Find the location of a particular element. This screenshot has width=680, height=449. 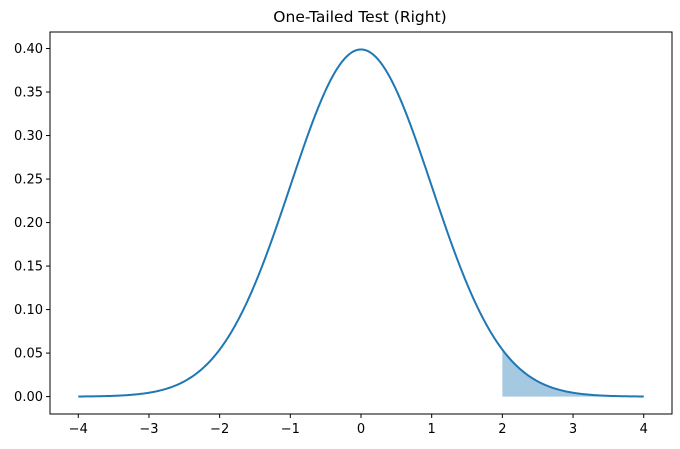

x-tick-label: −1 is located at coordinates (290, 429).